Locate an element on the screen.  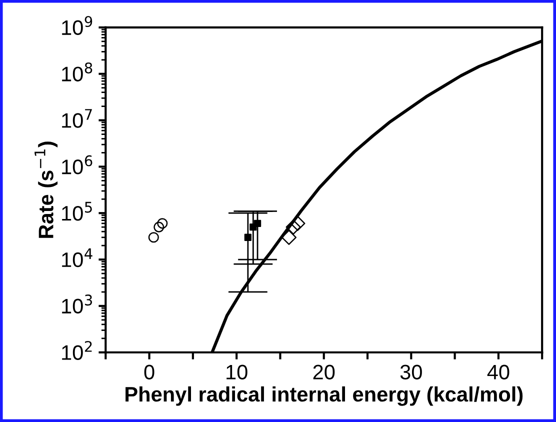
x-tick-label: 20 is located at coordinates (324, 372).